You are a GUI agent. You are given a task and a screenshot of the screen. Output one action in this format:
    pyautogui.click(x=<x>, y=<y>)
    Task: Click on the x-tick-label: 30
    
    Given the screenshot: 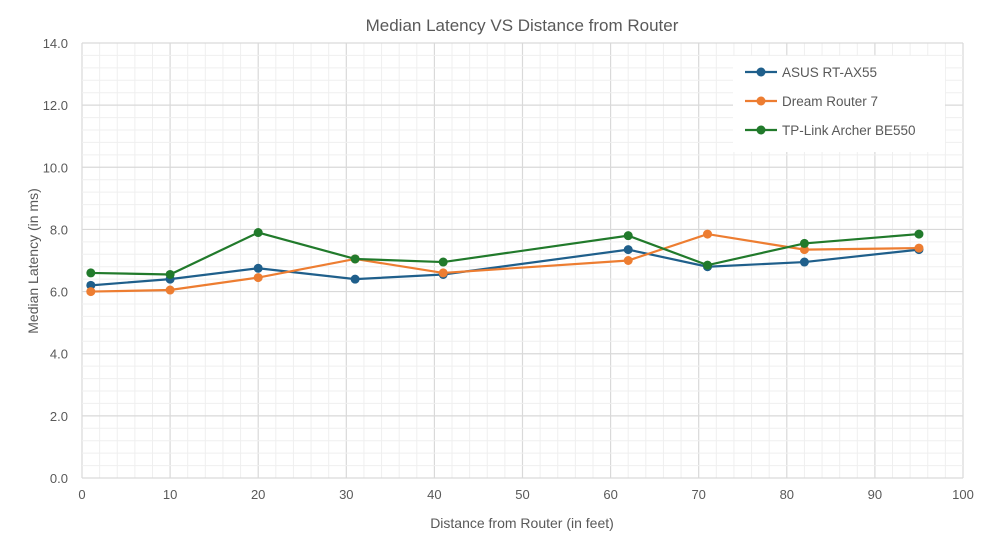 What is the action you would take?
    pyautogui.click(x=346, y=494)
    